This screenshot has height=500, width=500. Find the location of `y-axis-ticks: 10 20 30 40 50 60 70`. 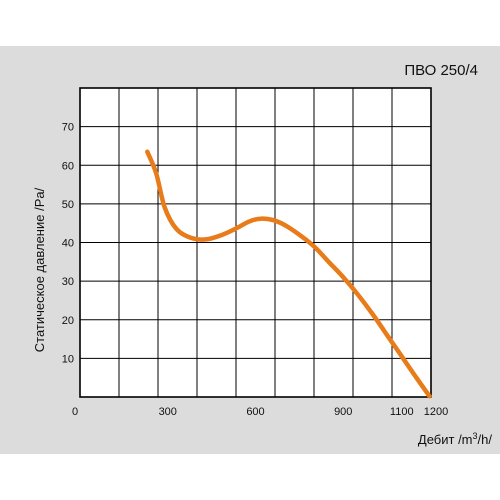

y-axis-ticks: 10 20 30 40 50 60 70 is located at coordinates (68, 244).